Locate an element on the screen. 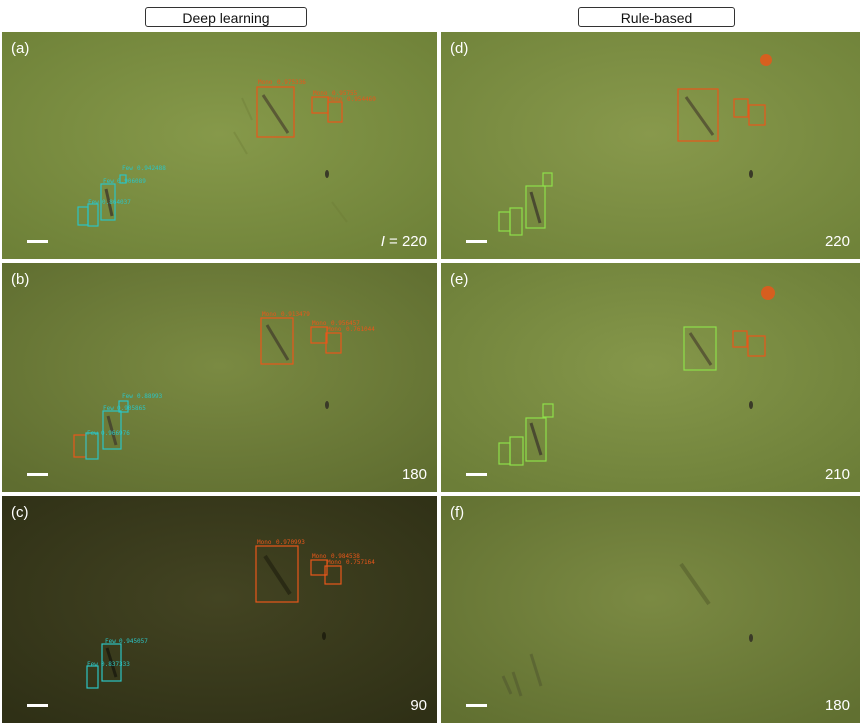  detection-score: 0.905865 is located at coordinates (131, 408).